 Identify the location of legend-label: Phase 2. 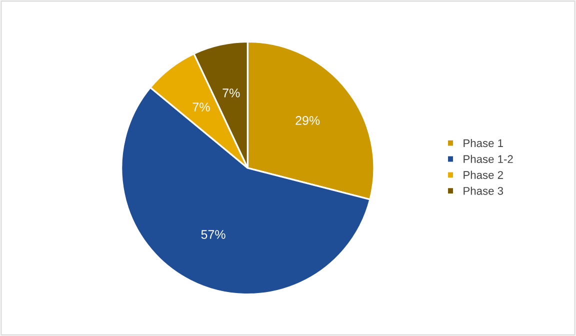
(483, 174).